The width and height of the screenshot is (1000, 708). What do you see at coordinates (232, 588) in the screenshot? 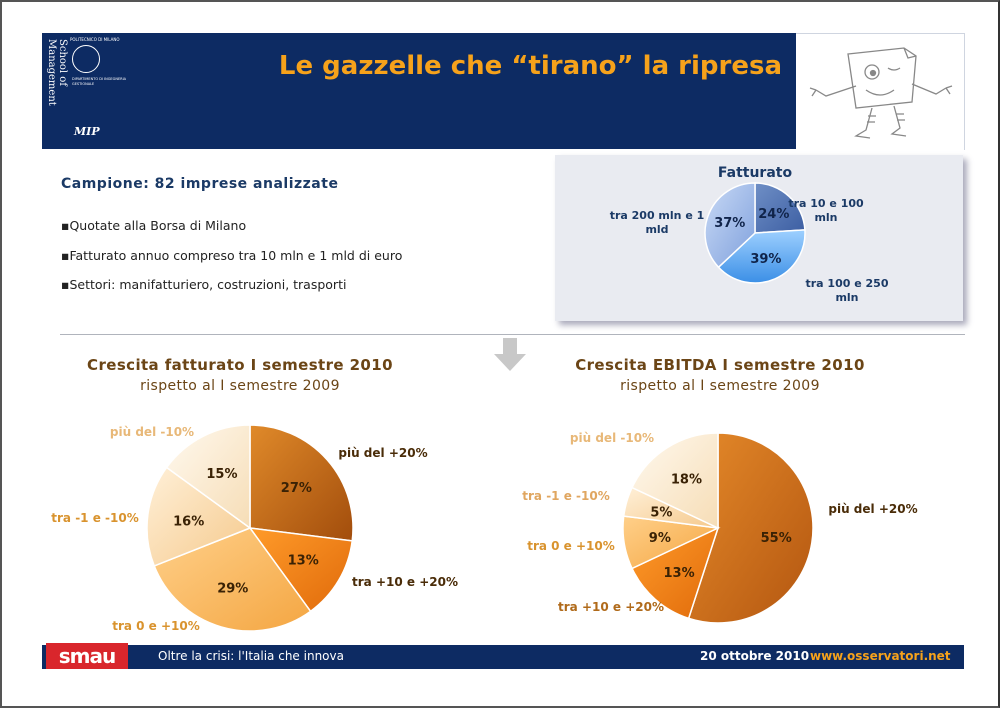
I see `slice-value-label: 29%` at bounding box center [232, 588].